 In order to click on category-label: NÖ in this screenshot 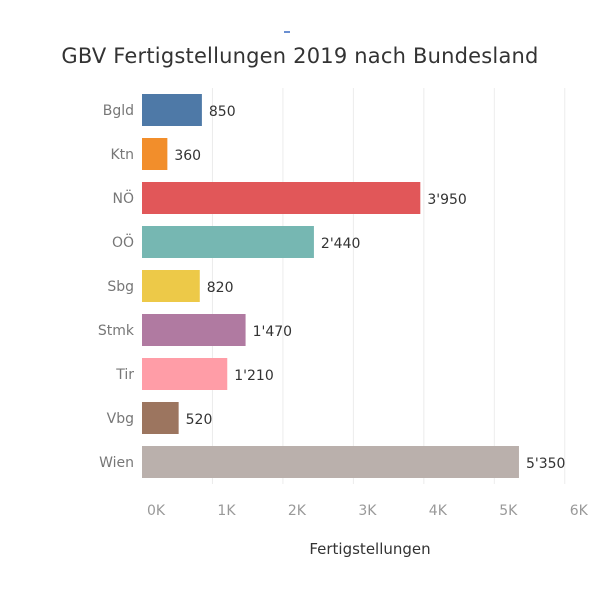, I will do `click(124, 198)`.